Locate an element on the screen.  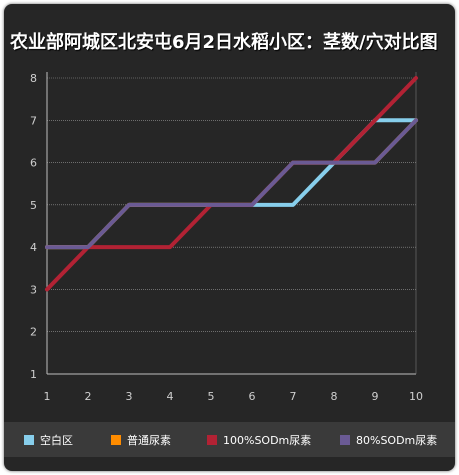
legend-item-3: 100%SODm尿素 is located at coordinates (259, 439).